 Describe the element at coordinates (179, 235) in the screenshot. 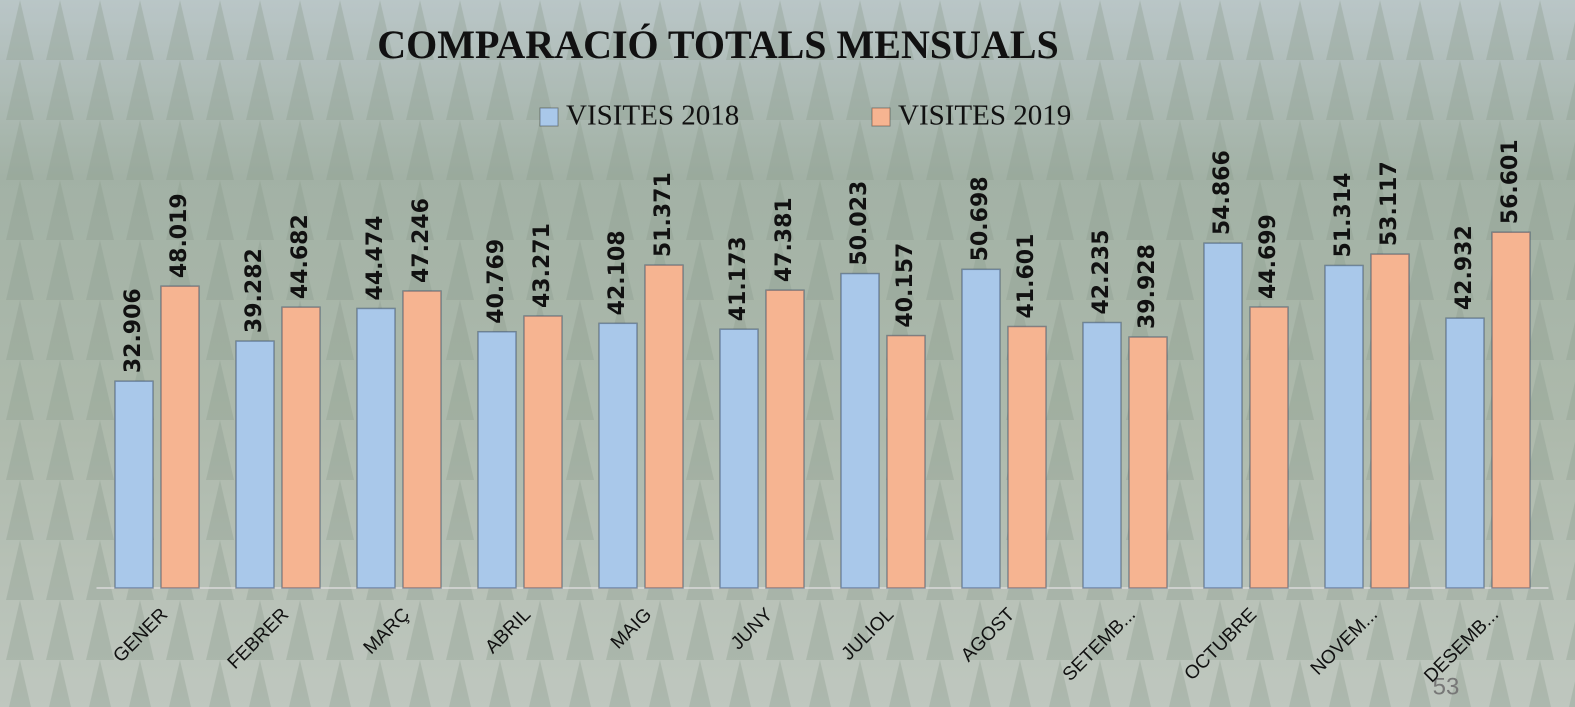

I see `value-label: 48.019` at that location.